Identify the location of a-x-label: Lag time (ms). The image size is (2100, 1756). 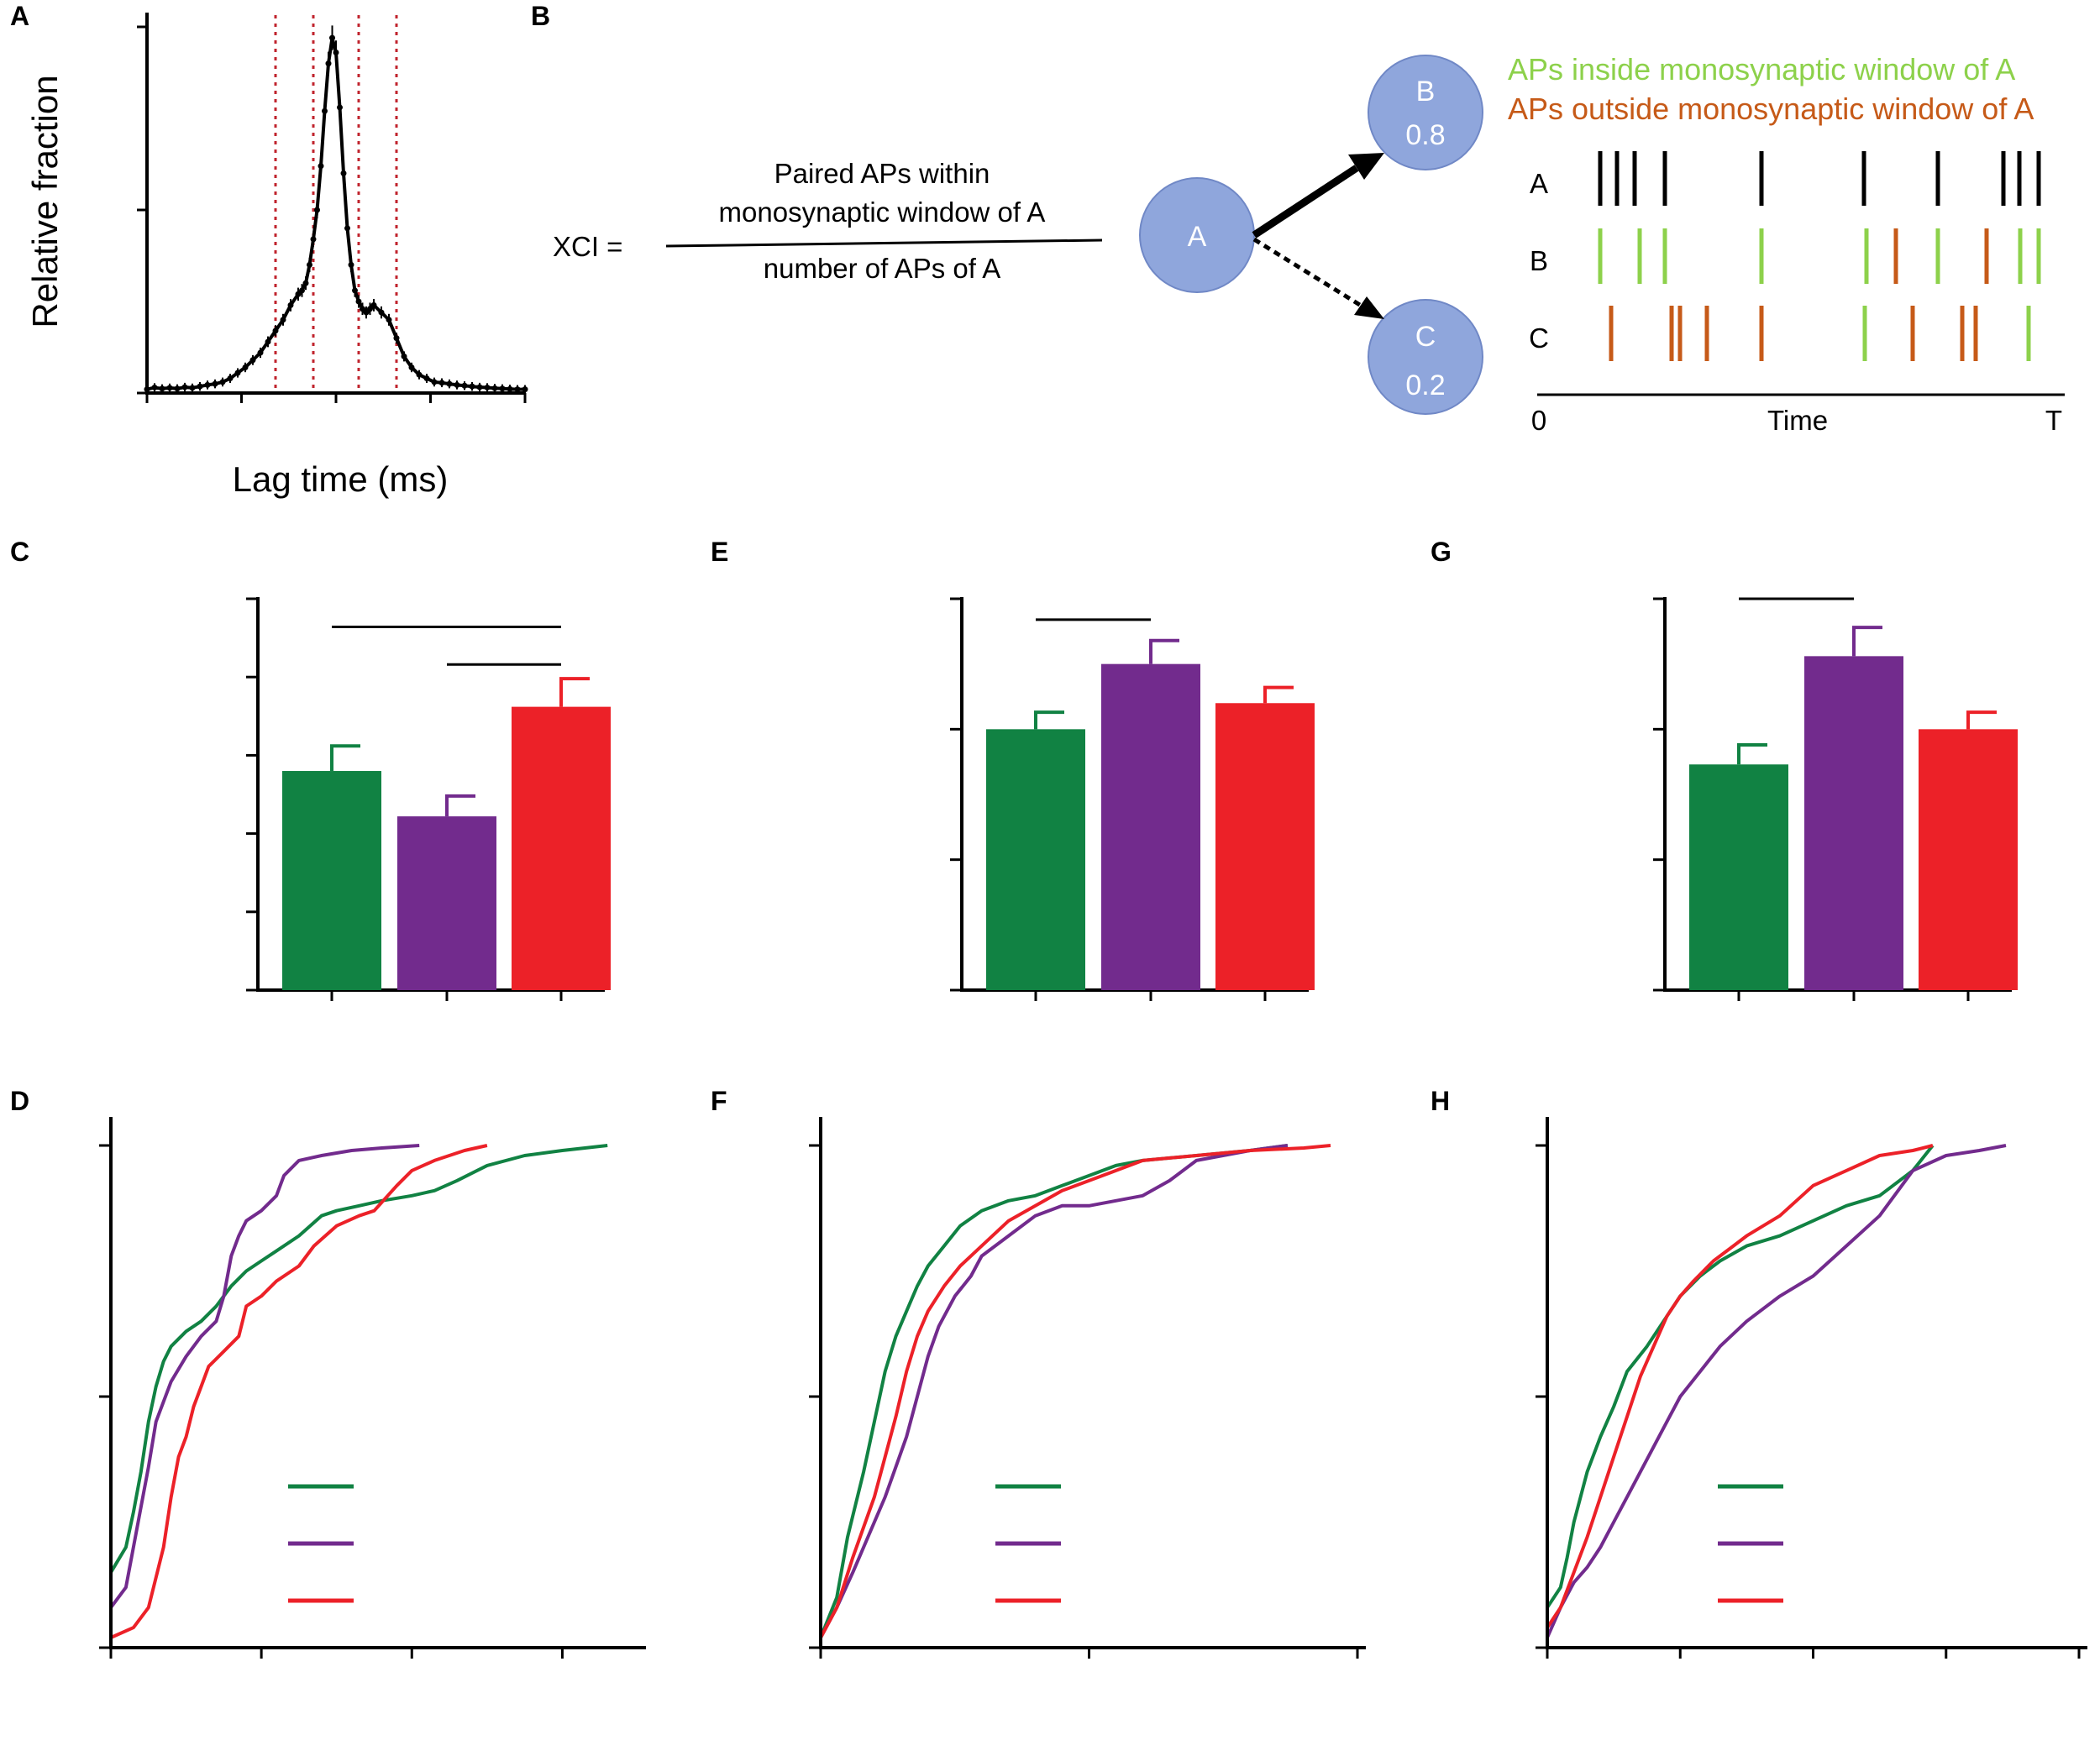
(341, 479).